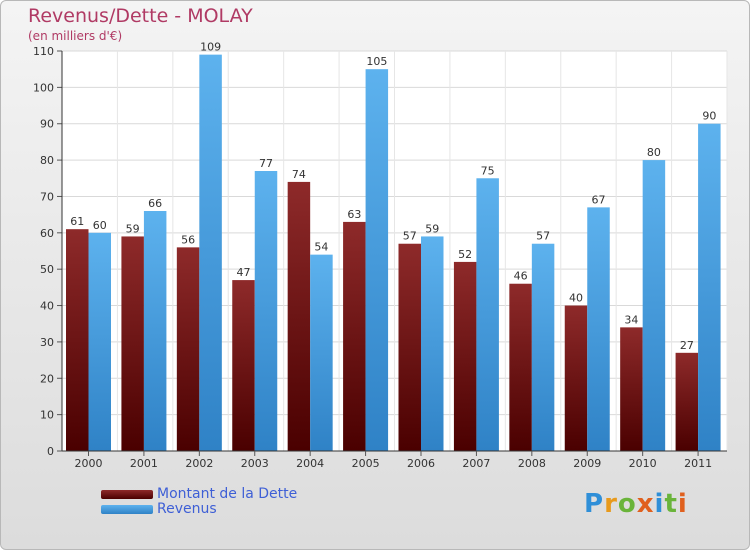 The height and width of the screenshot is (550, 750). I want to click on x-tick-label: 2003, so click(255, 463).